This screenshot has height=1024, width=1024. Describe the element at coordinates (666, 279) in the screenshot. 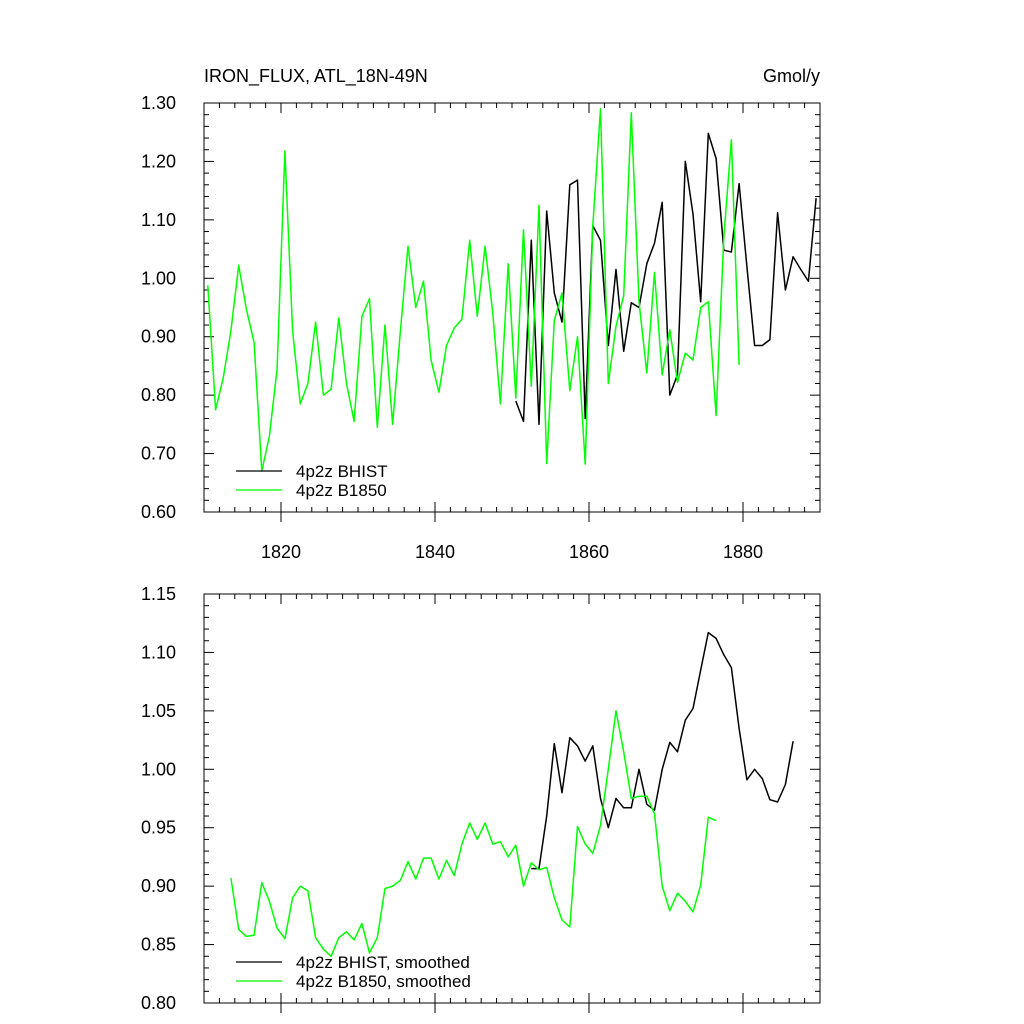

I see `series-line-4p2z-bhist` at that location.